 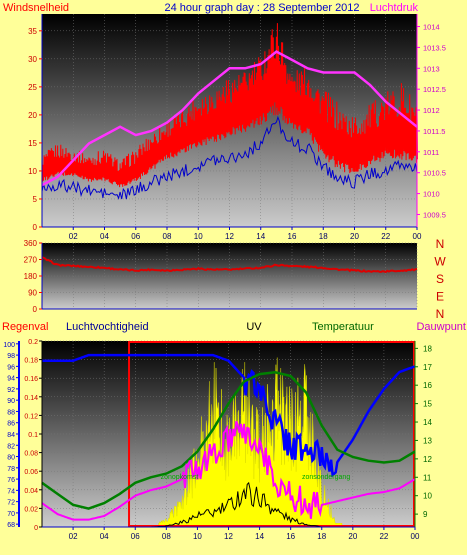 I want to click on humidity-y-tick-label: 68, so click(x=11, y=525).